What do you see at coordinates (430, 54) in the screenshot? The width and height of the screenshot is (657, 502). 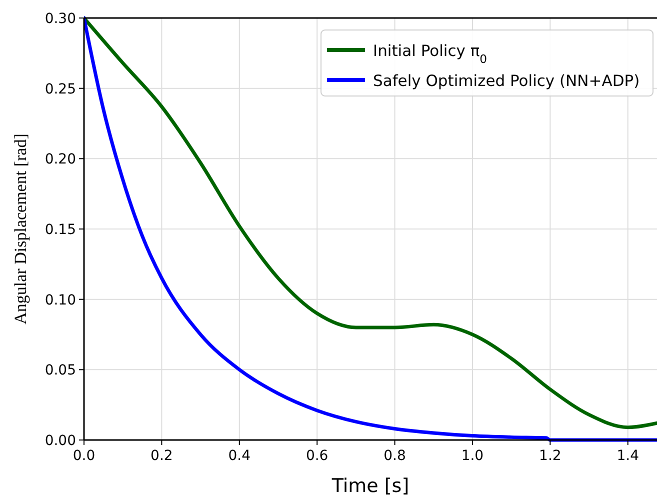 I see `legend-label: Initial Policy π$_{0}$` at bounding box center [430, 54].